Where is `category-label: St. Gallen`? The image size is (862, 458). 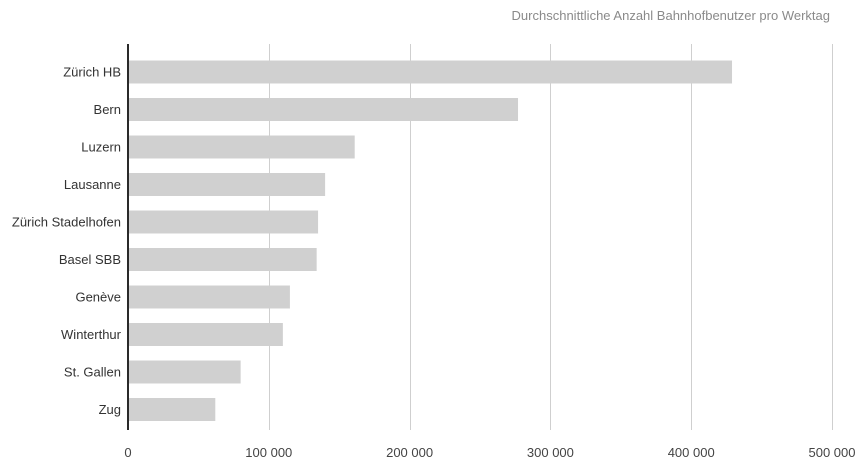
category-label: St. Gallen is located at coordinates (92, 372).